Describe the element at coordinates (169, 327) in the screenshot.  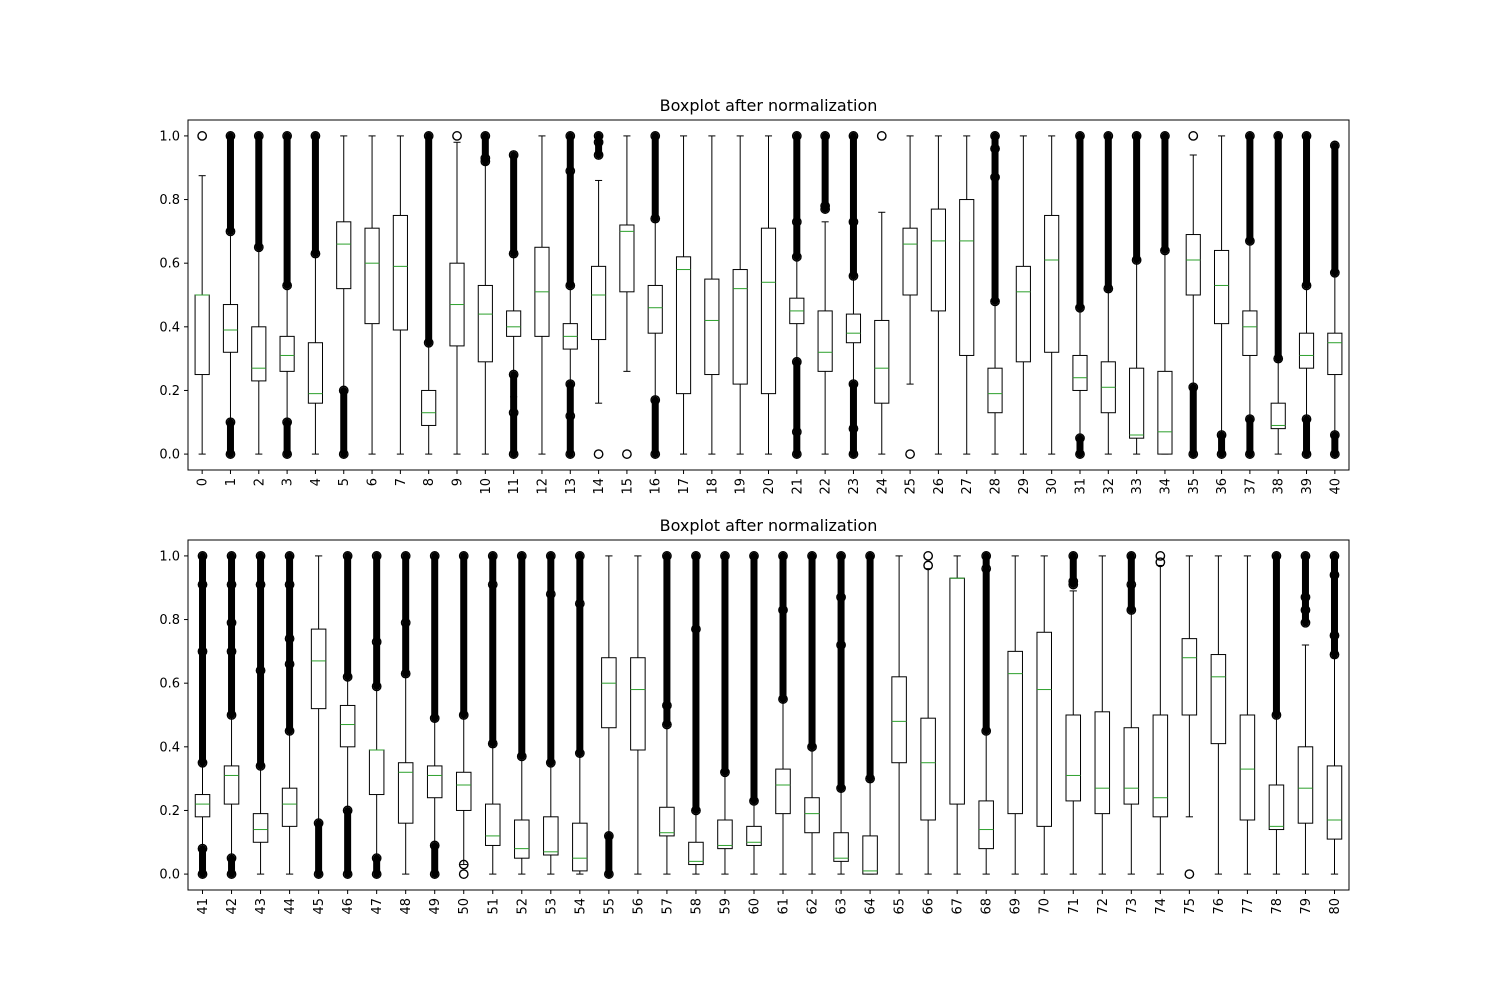
I see `y-tick-label: 0.4` at that location.